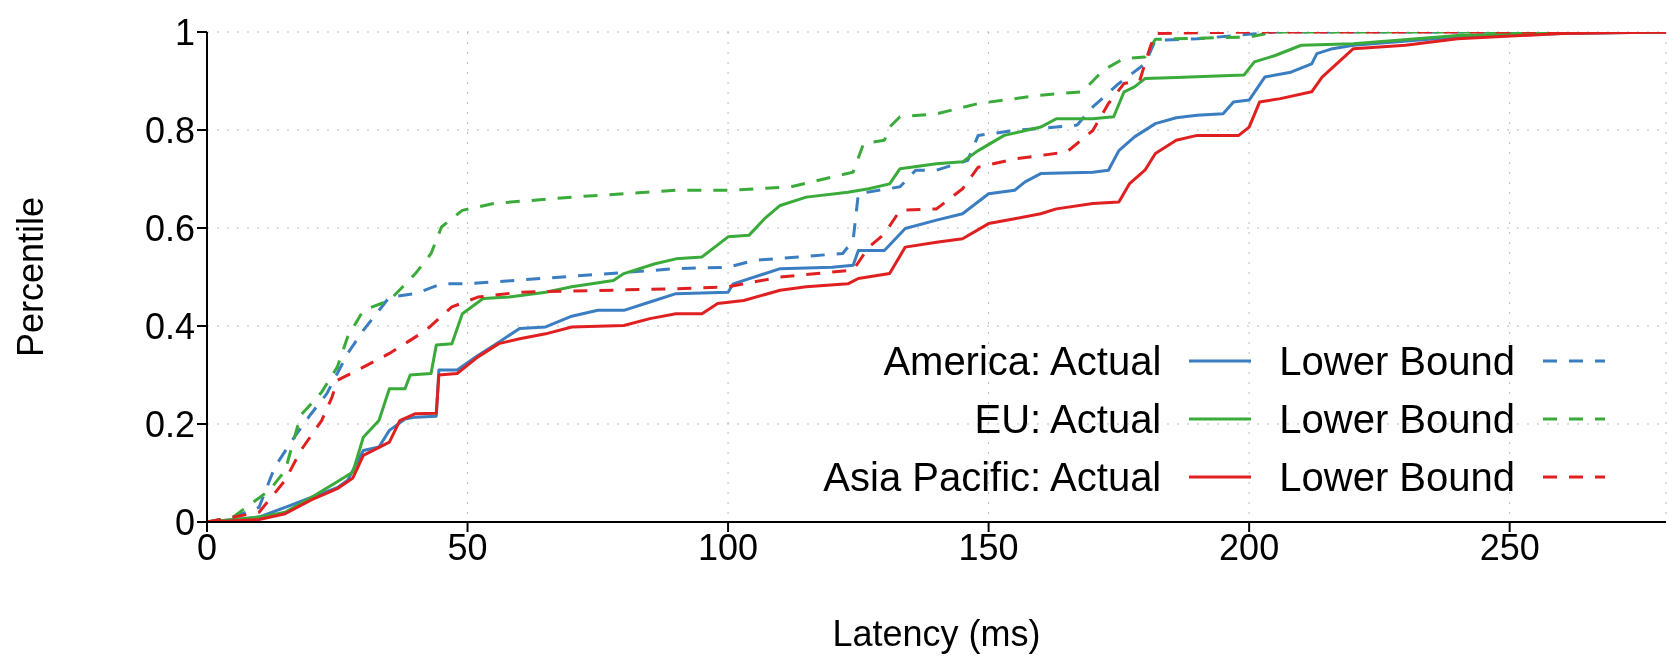 Image resolution: width=1669 pixels, height=666 pixels. Describe the element at coordinates (184, 32) in the screenshot. I see `y-tick-label: 1` at that location.